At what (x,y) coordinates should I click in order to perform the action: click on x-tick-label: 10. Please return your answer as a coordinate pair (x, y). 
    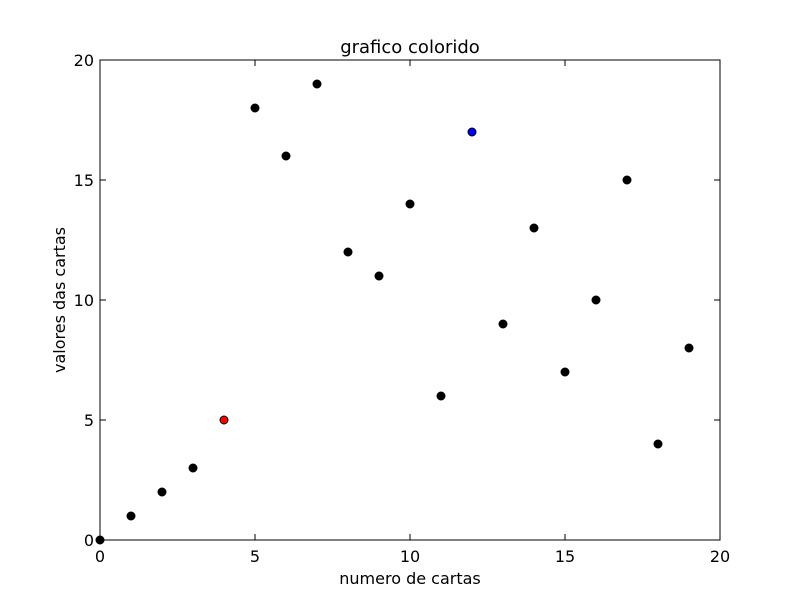
    Looking at the image, I should click on (410, 556).